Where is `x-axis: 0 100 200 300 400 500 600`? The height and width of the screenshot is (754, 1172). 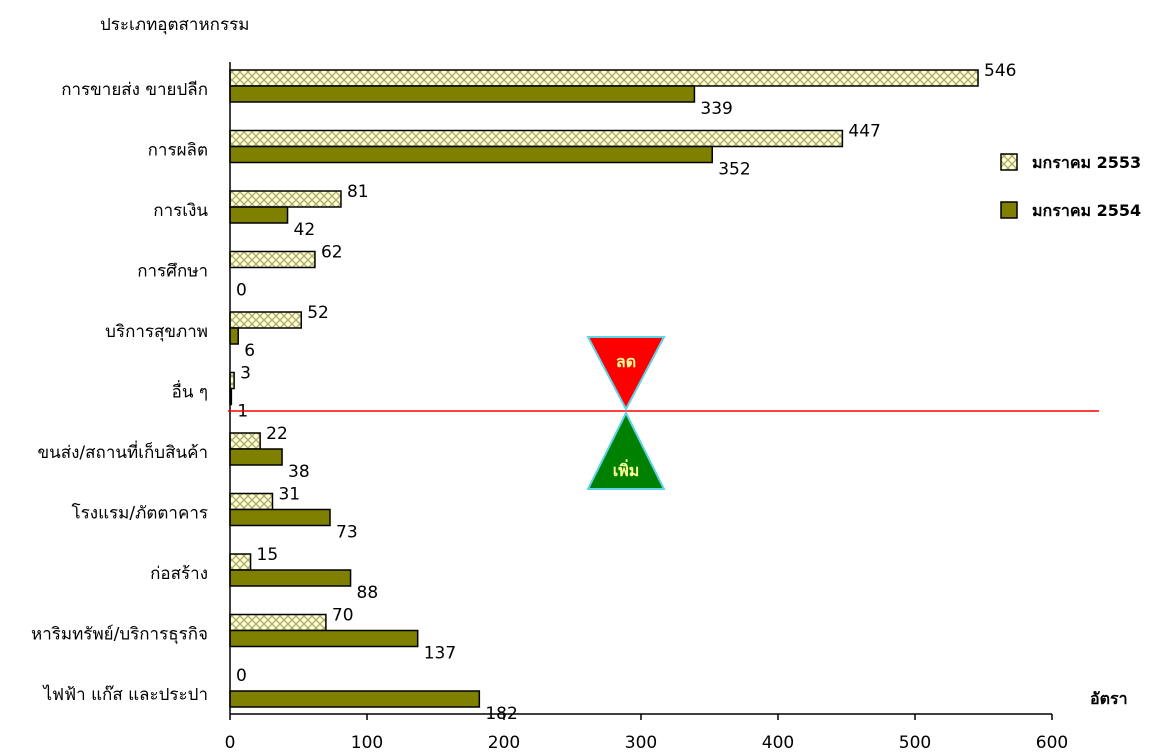 x-axis: 0 100 200 300 400 500 600 is located at coordinates (646, 733).